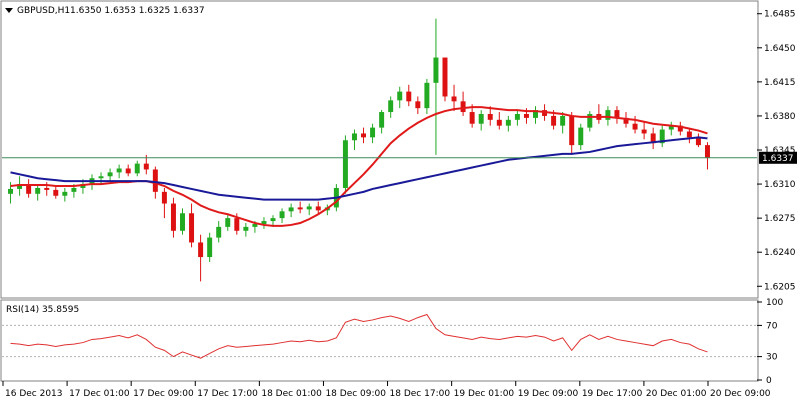 This screenshot has width=800, height=400. What do you see at coordinates (780, 287) in the screenshot?
I see `price-tick-label: 1.6205` at bounding box center [780, 287].